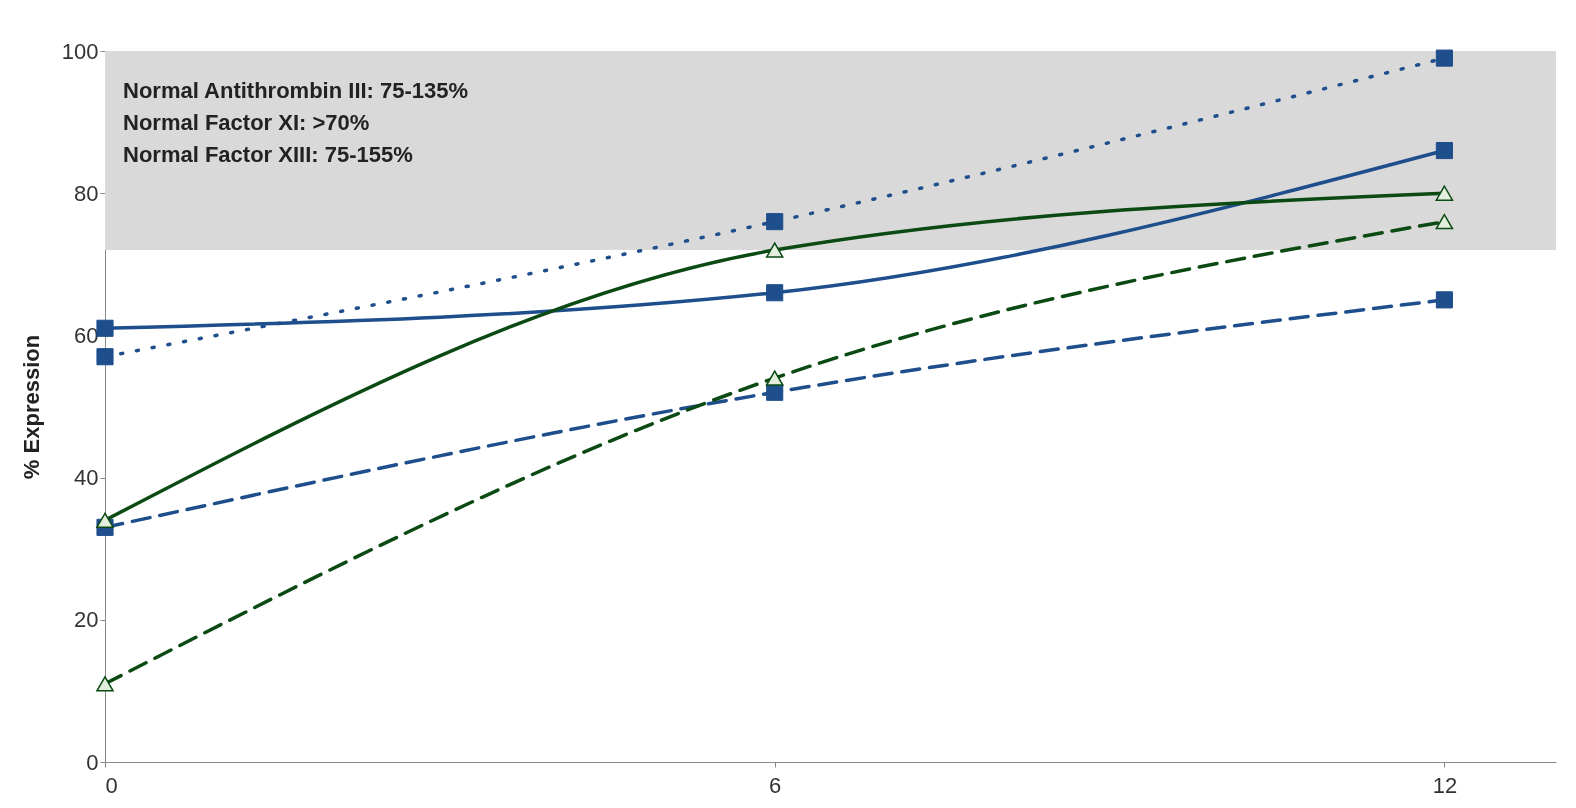 Image resolution: width=1576 pixels, height=808 pixels. I want to click on y-tick-label: 80, so click(86, 193).